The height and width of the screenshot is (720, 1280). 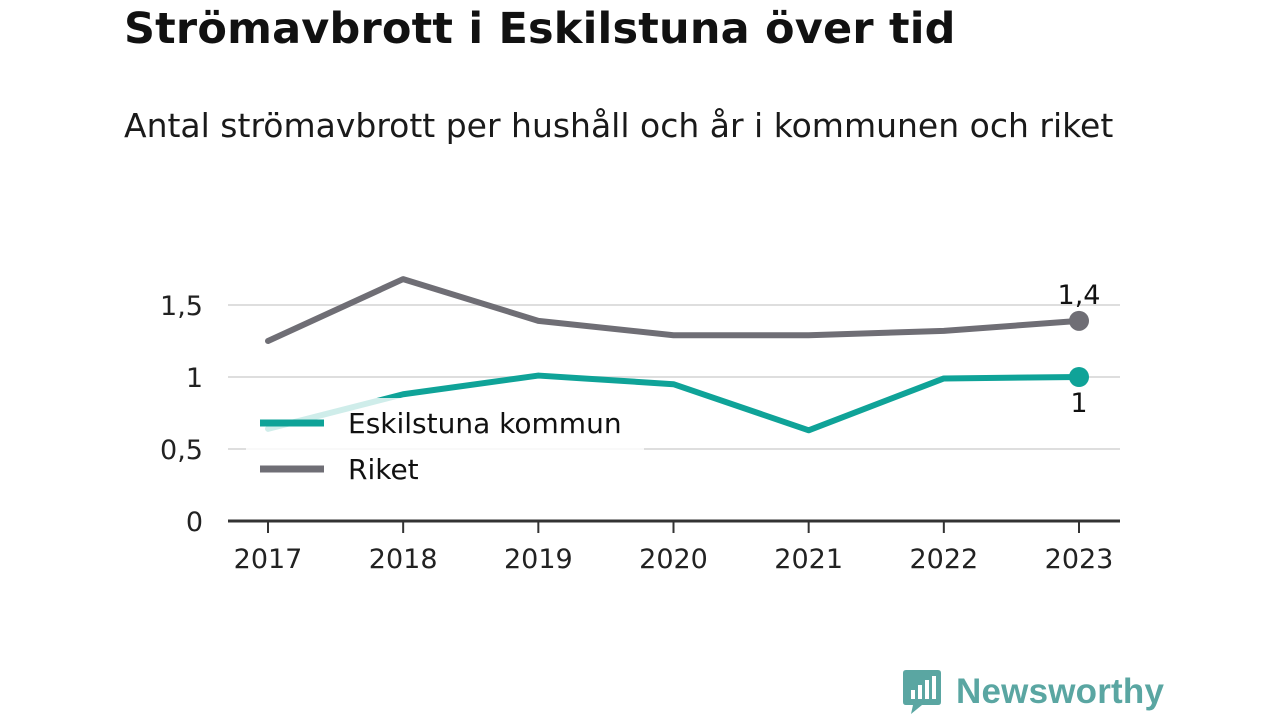 I want to click on end-point-eskilstuna, so click(x=1079, y=377).